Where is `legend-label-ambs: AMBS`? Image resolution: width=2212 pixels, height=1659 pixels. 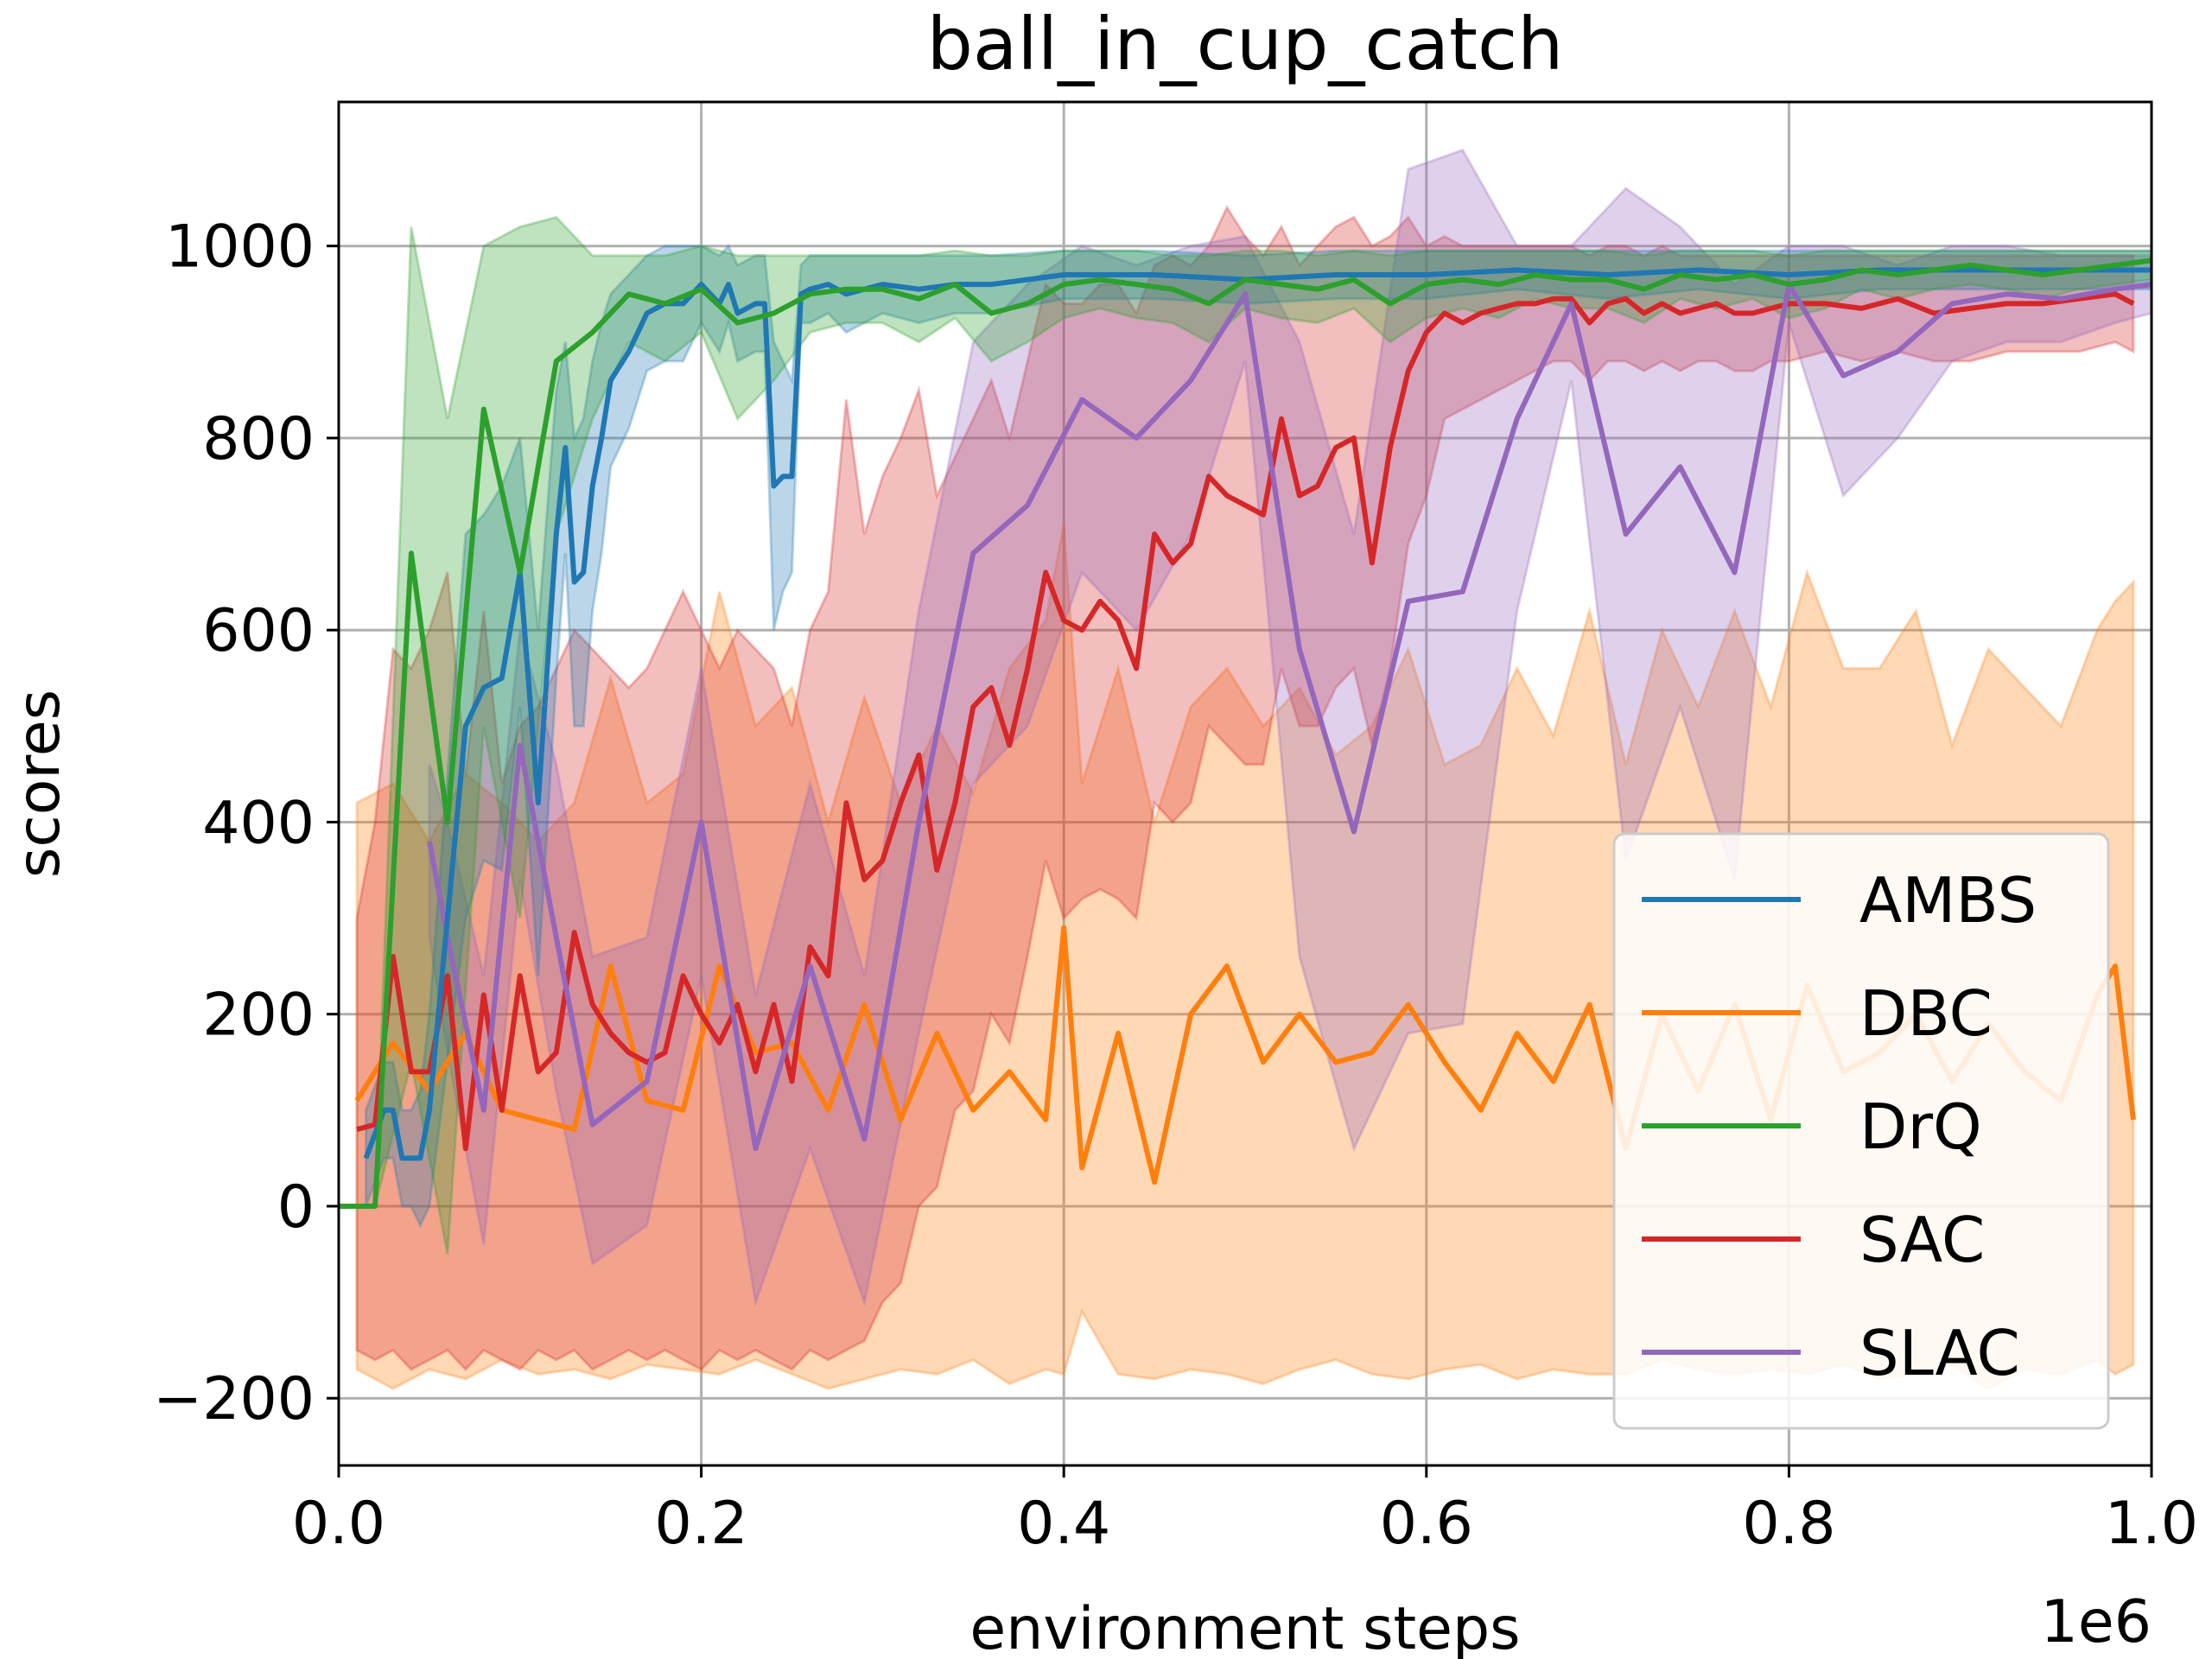
legend-label-ambs: AMBS is located at coordinates (1948, 901).